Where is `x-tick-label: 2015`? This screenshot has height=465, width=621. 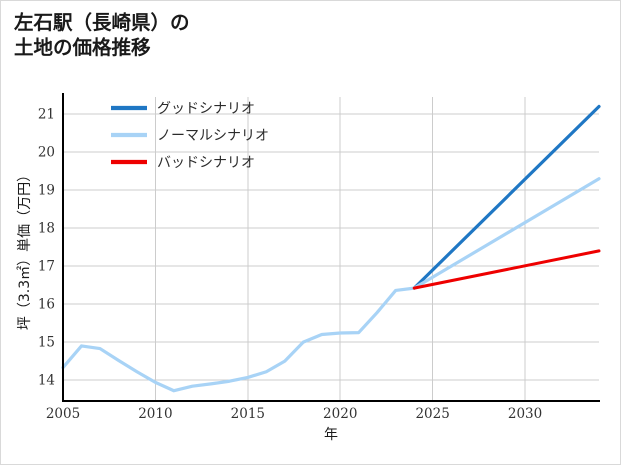 x-tick-label: 2015 is located at coordinates (248, 414).